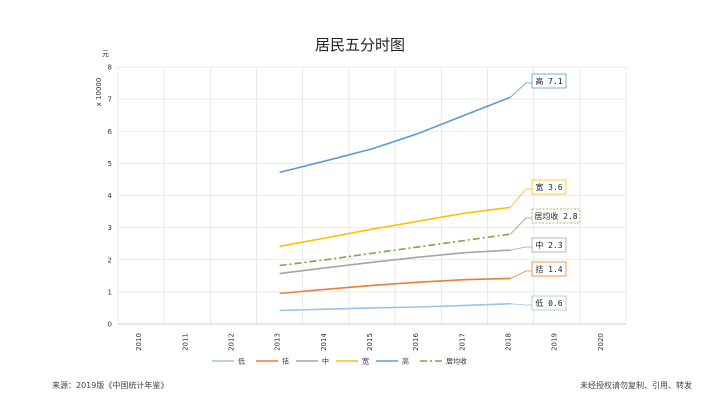  What do you see at coordinates (110, 325) in the screenshot?
I see `y-tick-label: 0` at bounding box center [110, 325].